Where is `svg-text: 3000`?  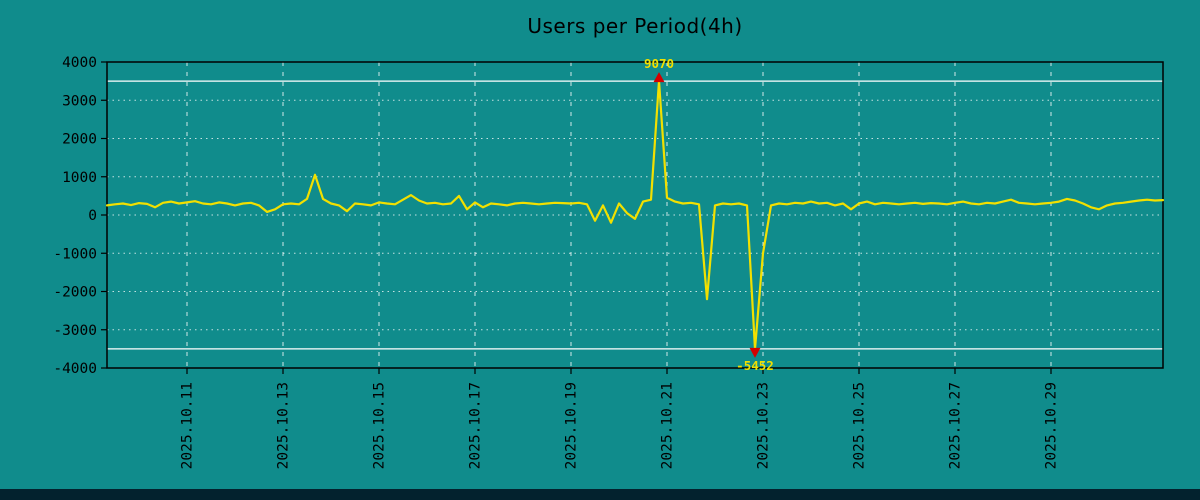
svg-text: 3000 is located at coordinates (79, 101).